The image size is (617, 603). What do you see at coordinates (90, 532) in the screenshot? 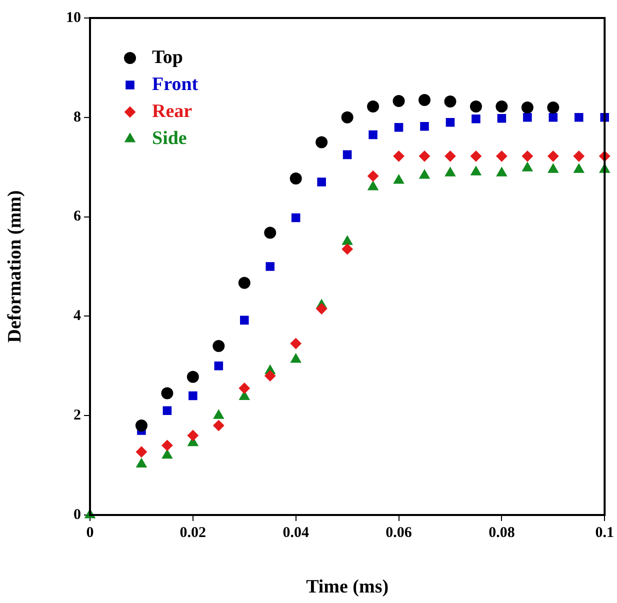
I see `x-tick-label: 0` at bounding box center [90, 532].